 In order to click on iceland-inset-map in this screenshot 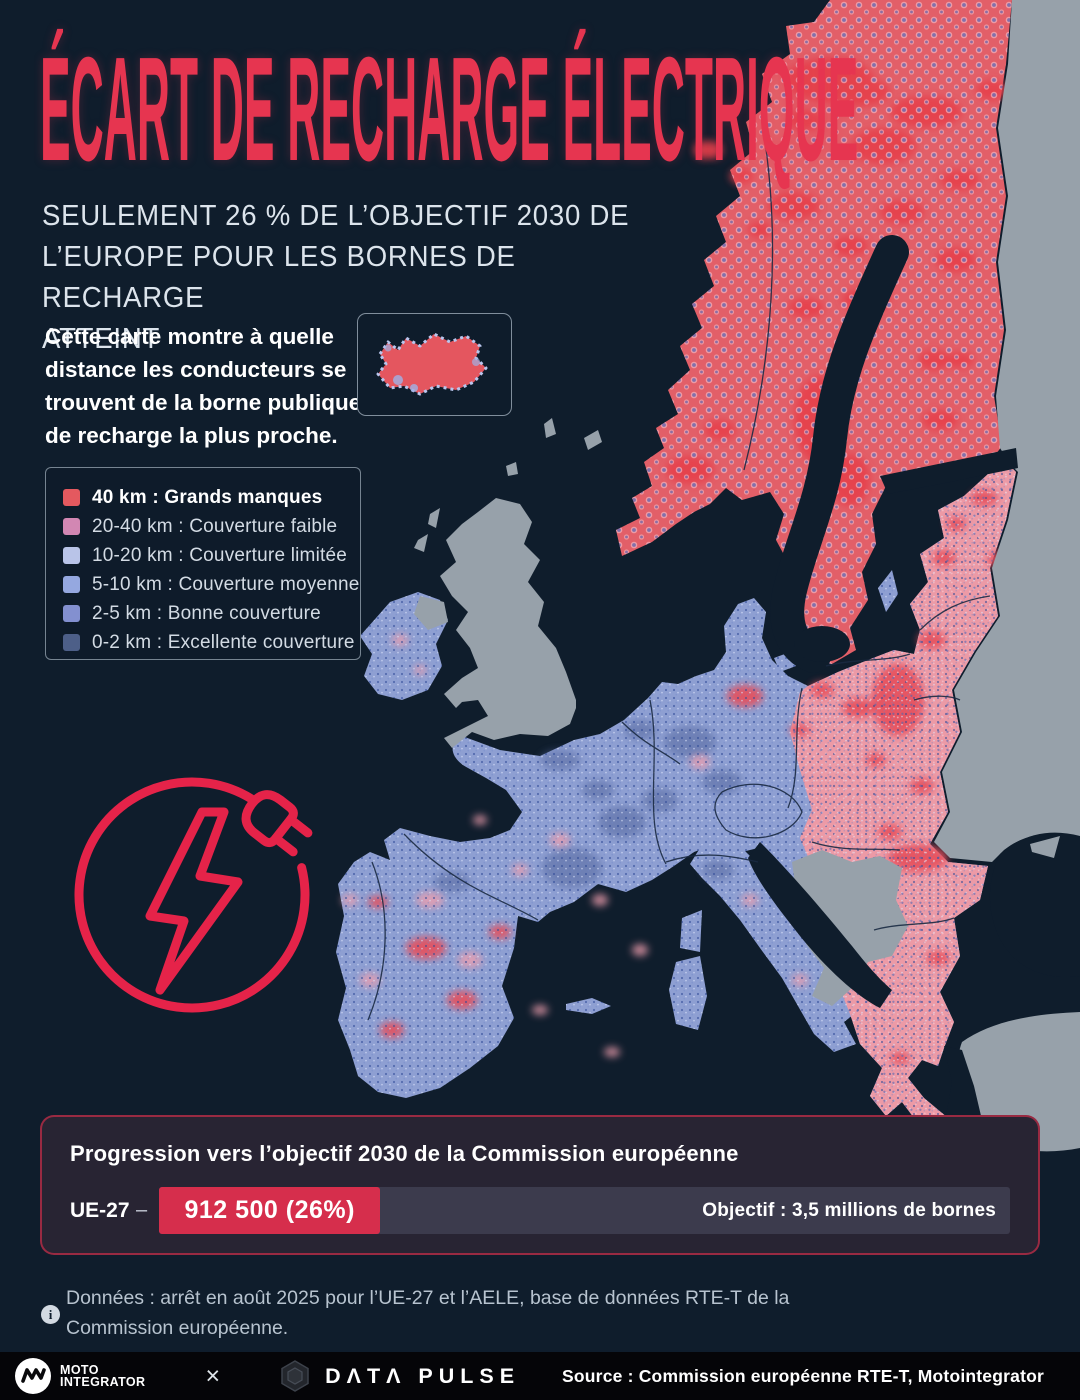, I will do `click(434, 364)`.